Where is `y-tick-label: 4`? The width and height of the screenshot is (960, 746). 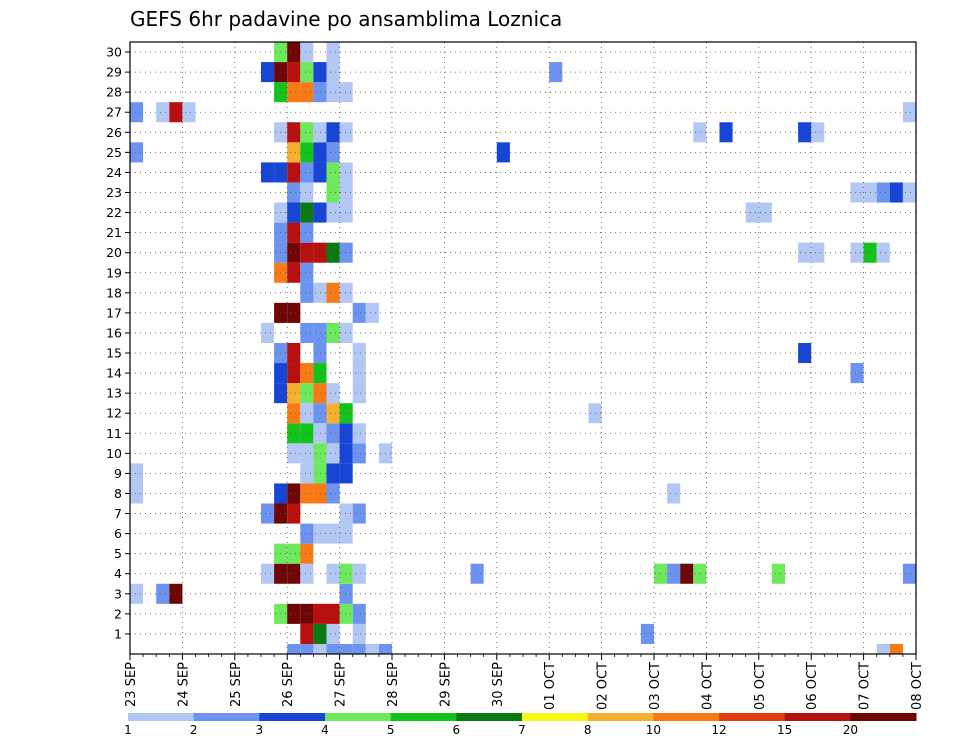 y-tick-label: 4 is located at coordinates (118, 573).